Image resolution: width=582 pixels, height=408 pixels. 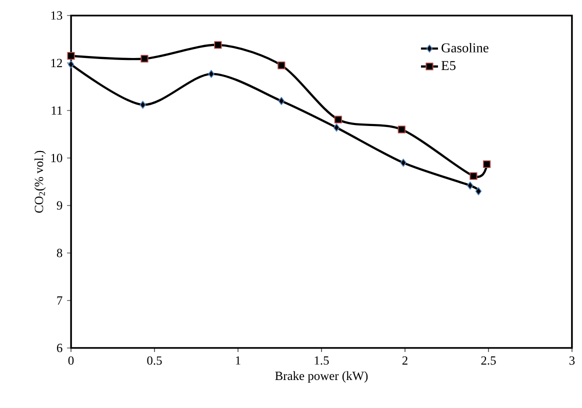 What do you see at coordinates (57, 110) in the screenshot?
I see `y-tick-label: 11` at bounding box center [57, 110].